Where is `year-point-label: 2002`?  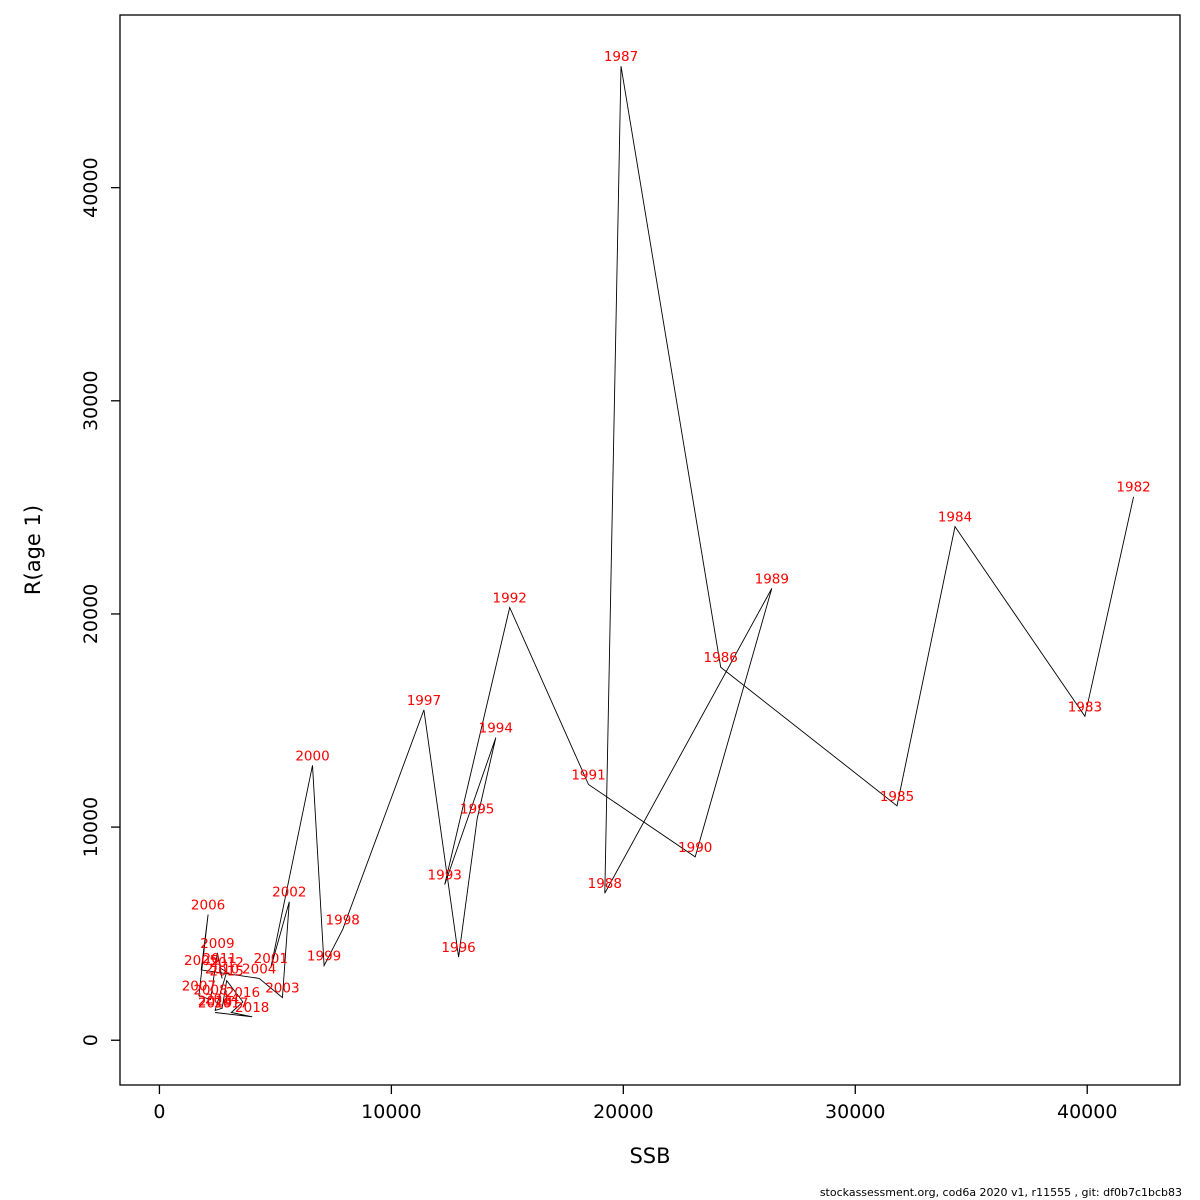
year-point-label: 2002 is located at coordinates (289, 893).